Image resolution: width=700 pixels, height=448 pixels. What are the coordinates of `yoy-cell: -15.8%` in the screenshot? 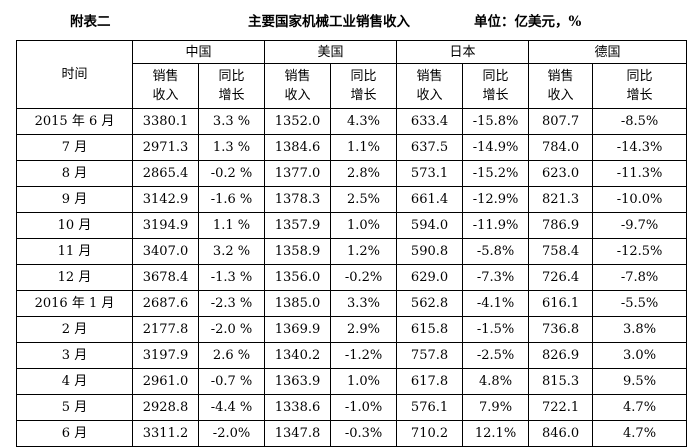 It's located at (496, 121).